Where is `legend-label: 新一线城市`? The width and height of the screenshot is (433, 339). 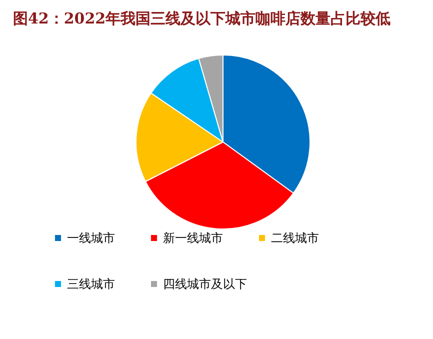
legend-label: 新一线城市 is located at coordinates (193, 238).